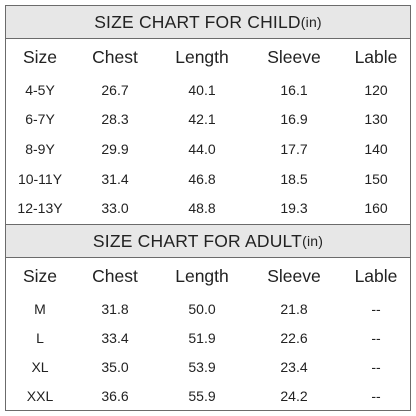  What do you see at coordinates (115, 308) in the screenshot?
I see `table-cell-chest: 31.8` at bounding box center [115, 308].